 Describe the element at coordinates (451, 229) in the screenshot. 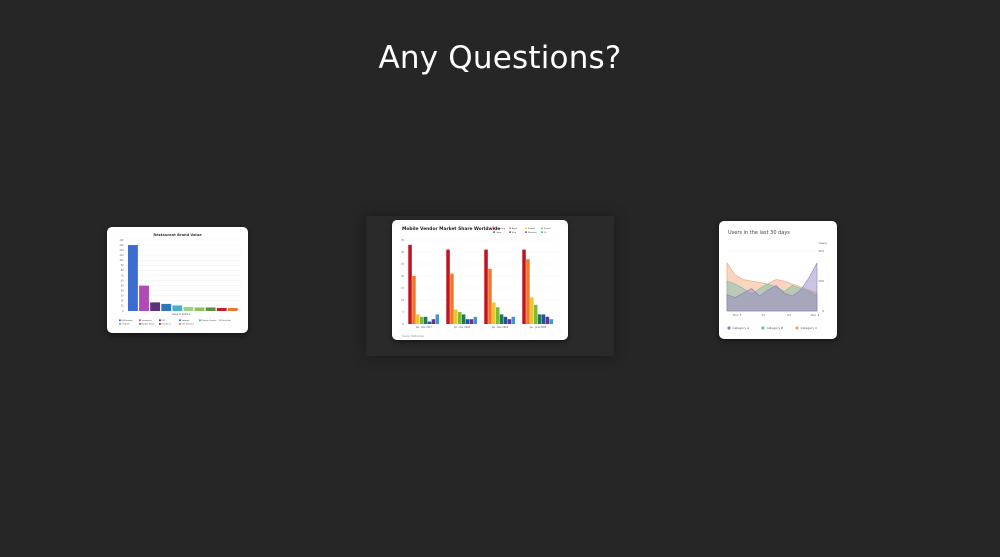

I see `chart-title: Mobile Vendor Market Share Worldwide` at that location.